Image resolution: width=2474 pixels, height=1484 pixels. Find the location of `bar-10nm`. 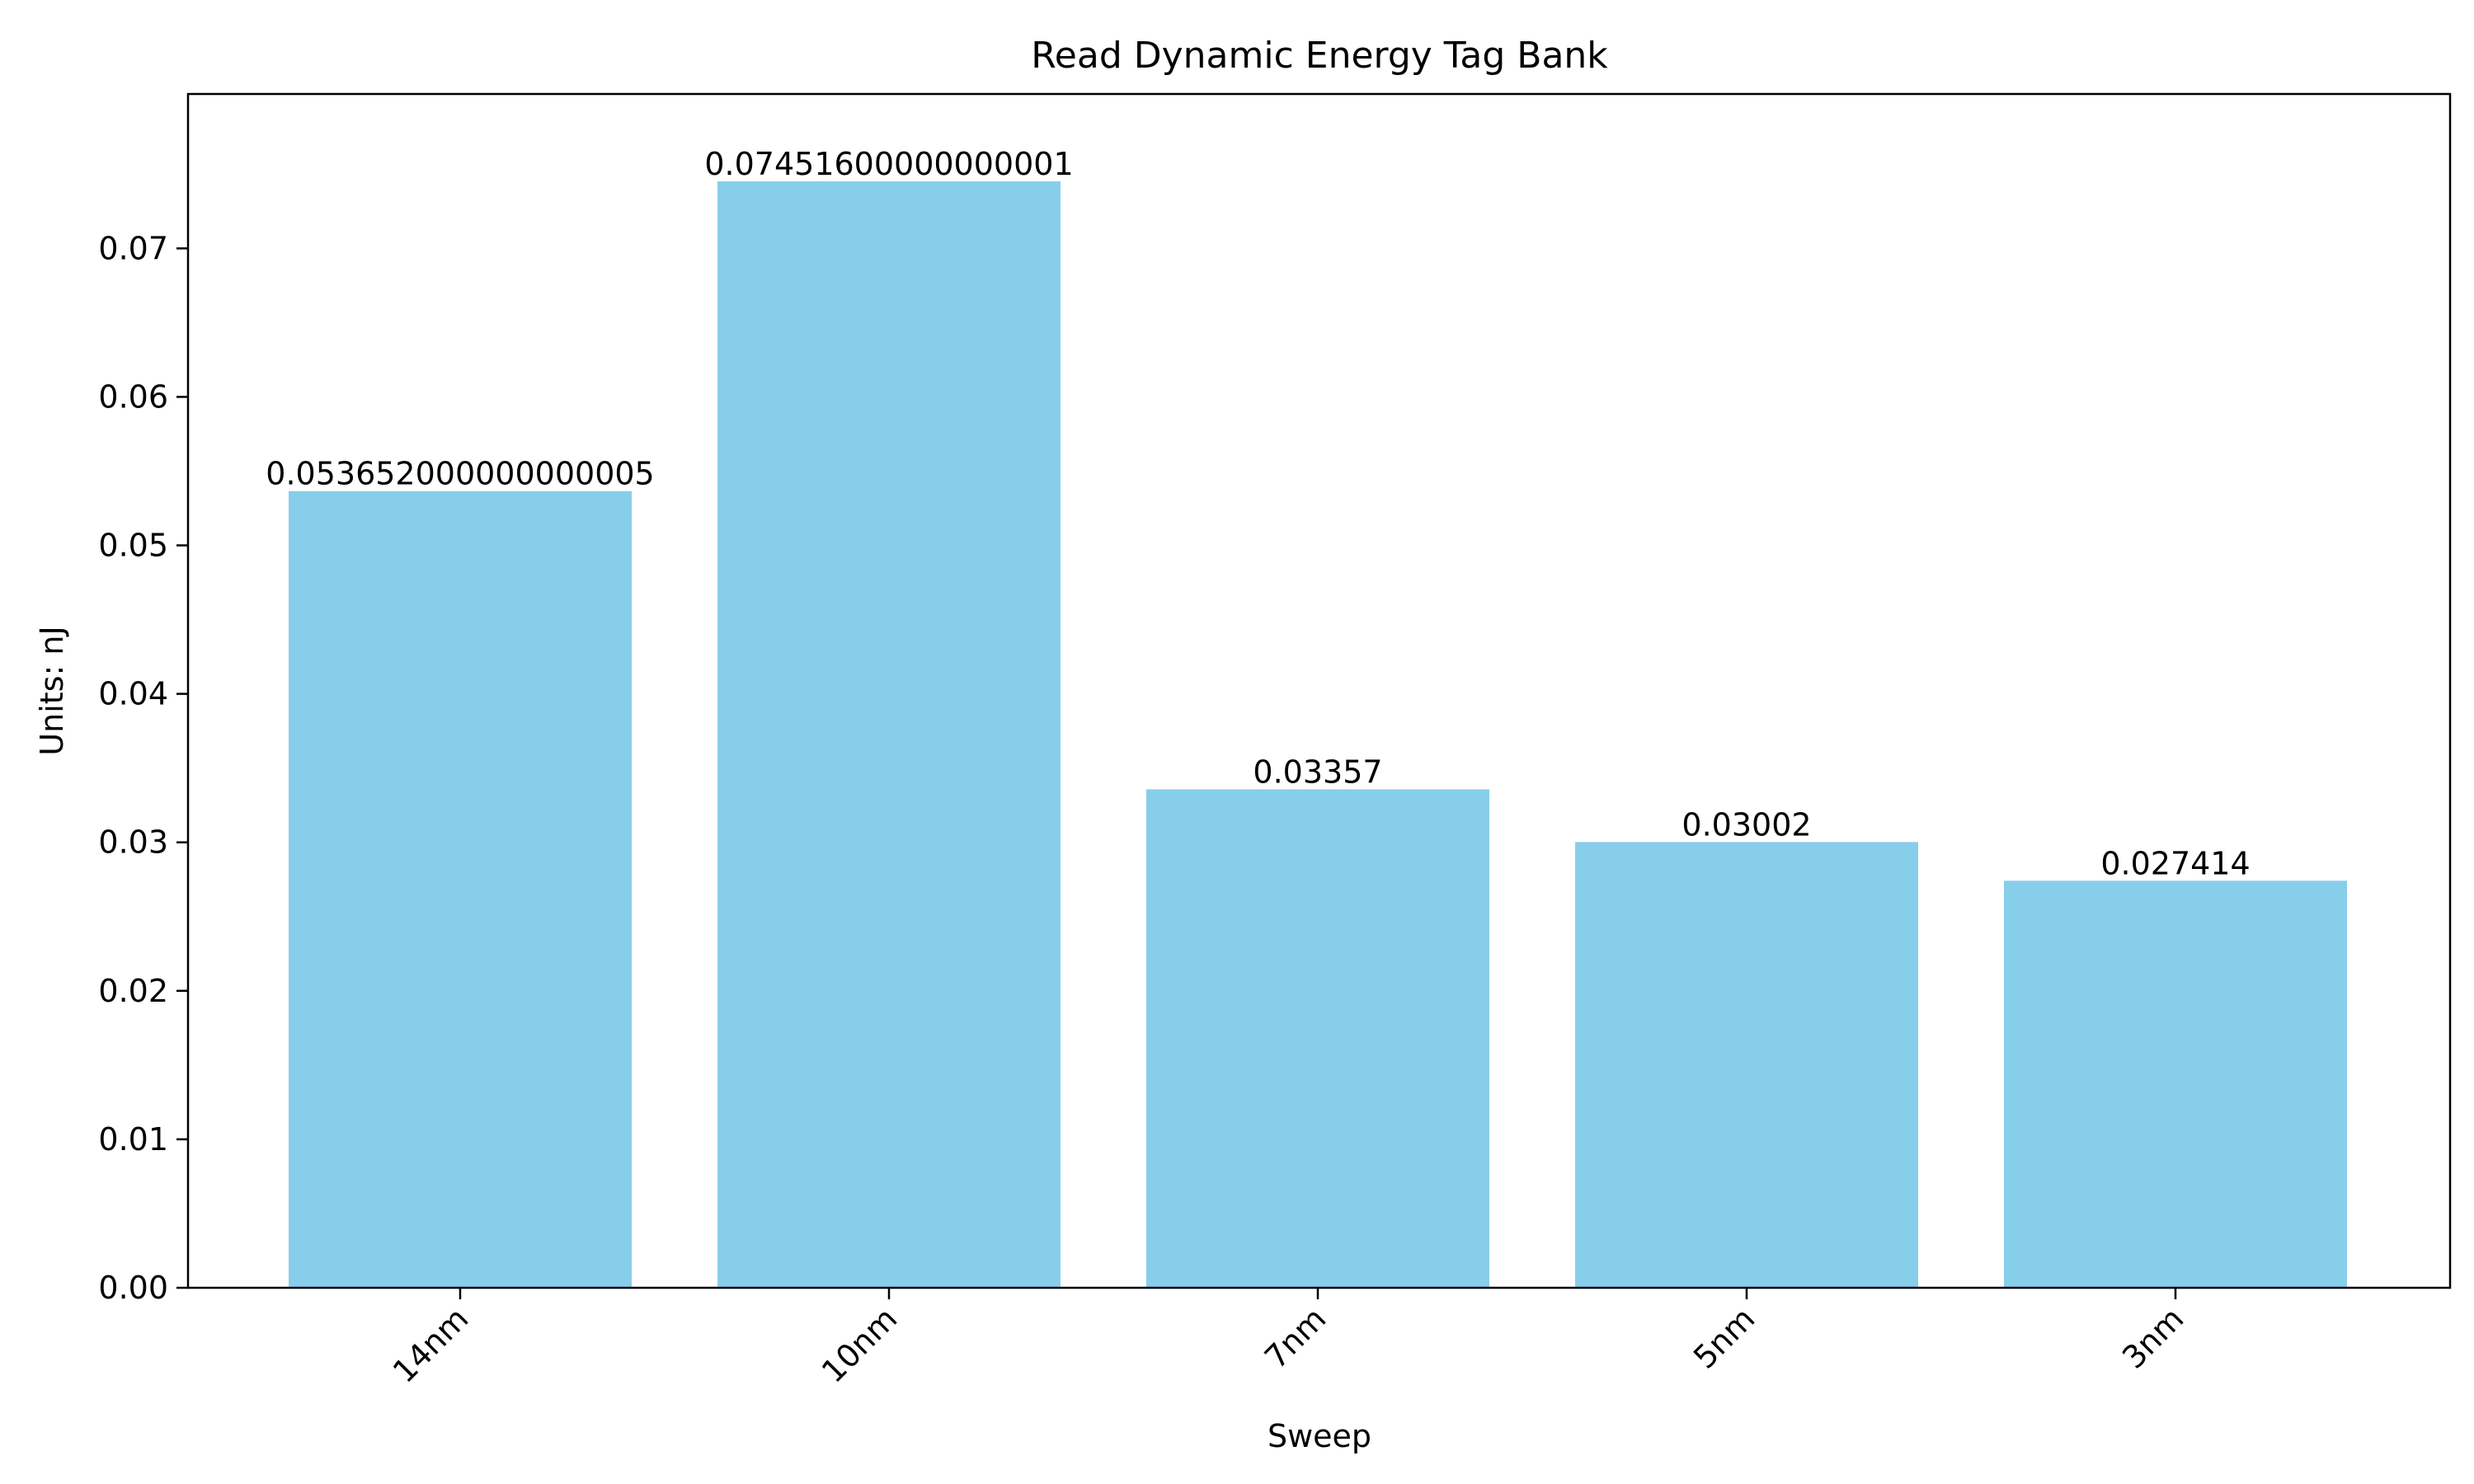

bar-10nm is located at coordinates (889, 734).